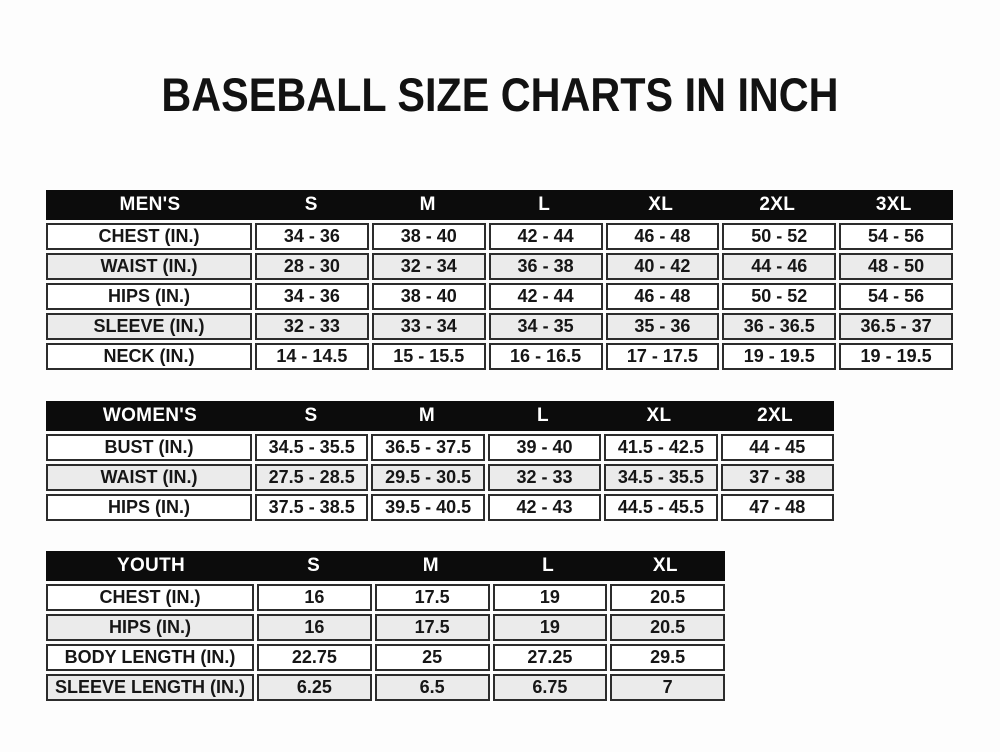 The image size is (1000, 752). What do you see at coordinates (385, 566) in the screenshot?
I see `youth-header-row: YOUTH S M L XL` at bounding box center [385, 566].